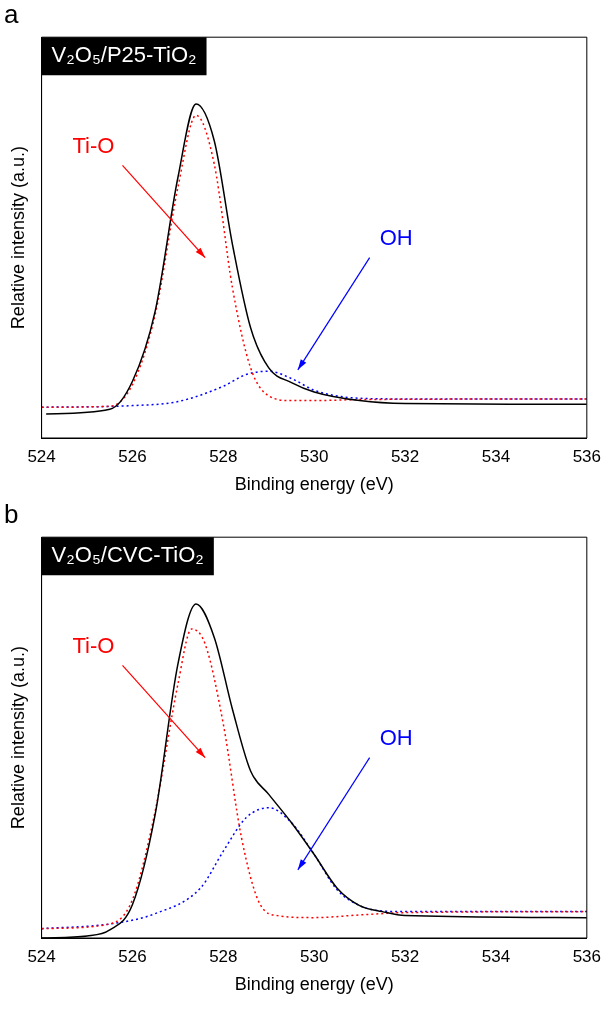  I want to click on chart-title: a, so click(11, 14).